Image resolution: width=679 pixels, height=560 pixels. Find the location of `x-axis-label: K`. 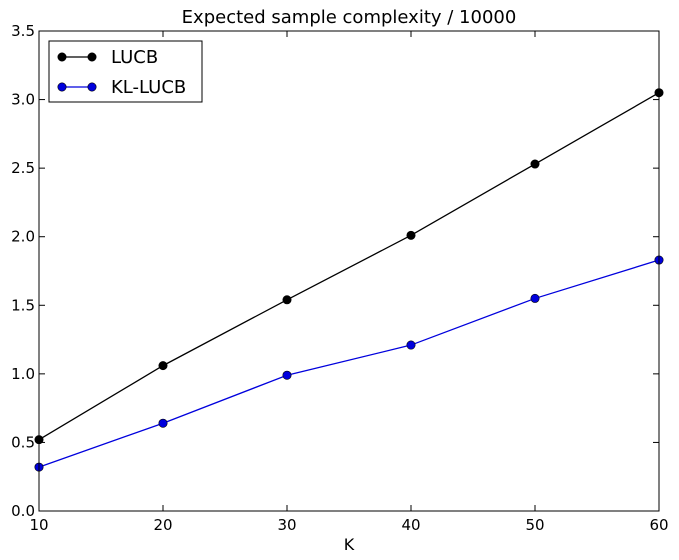

x-axis-label: K is located at coordinates (349, 544).